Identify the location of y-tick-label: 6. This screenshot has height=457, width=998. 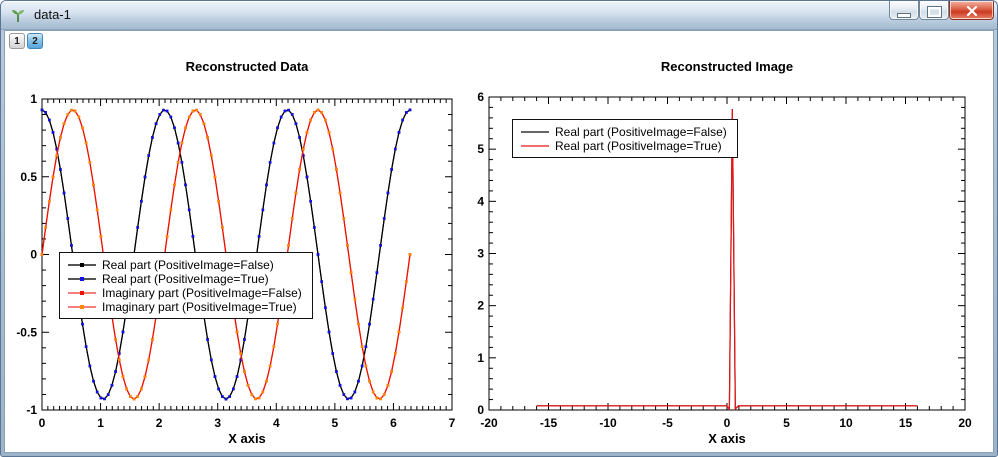
(480, 97).